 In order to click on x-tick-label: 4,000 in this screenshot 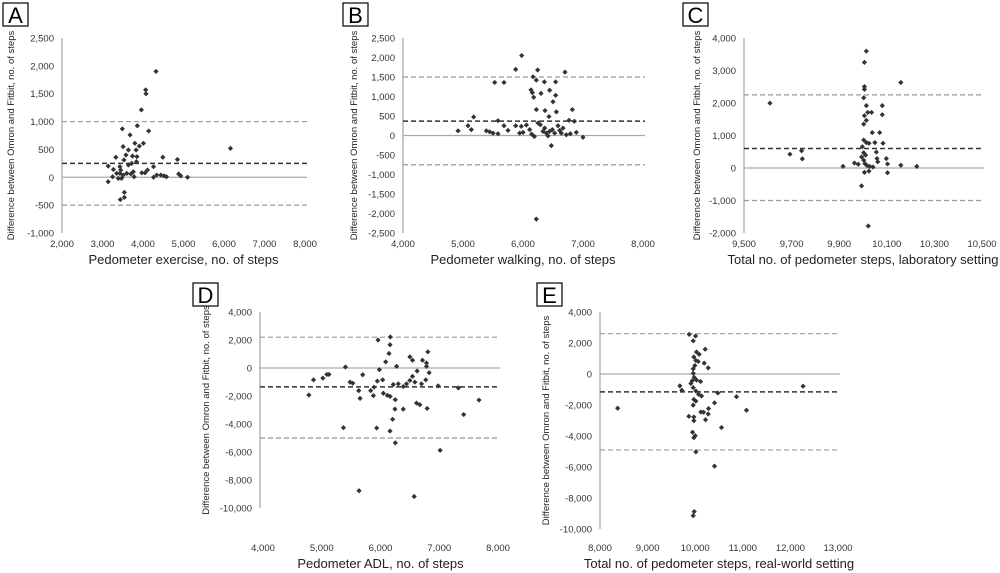, I will do `click(143, 244)`.